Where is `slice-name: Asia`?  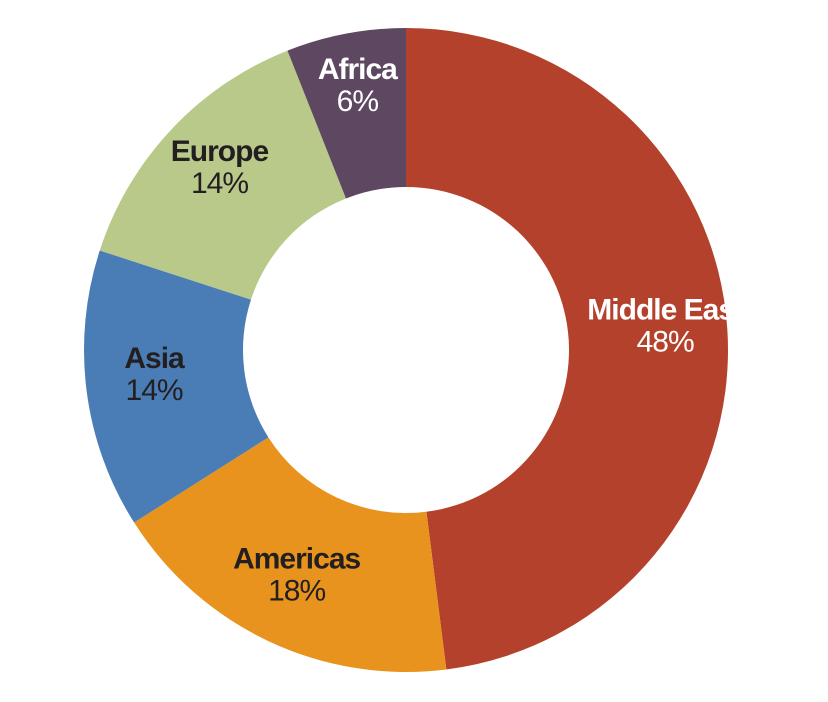
slice-name: Asia is located at coordinates (154, 358).